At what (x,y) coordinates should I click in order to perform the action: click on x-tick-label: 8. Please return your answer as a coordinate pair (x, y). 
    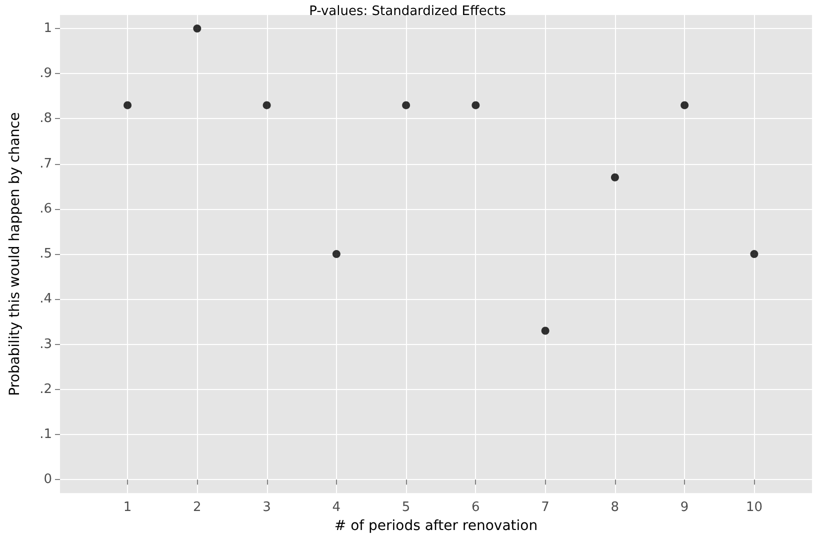
    Looking at the image, I should click on (615, 508).